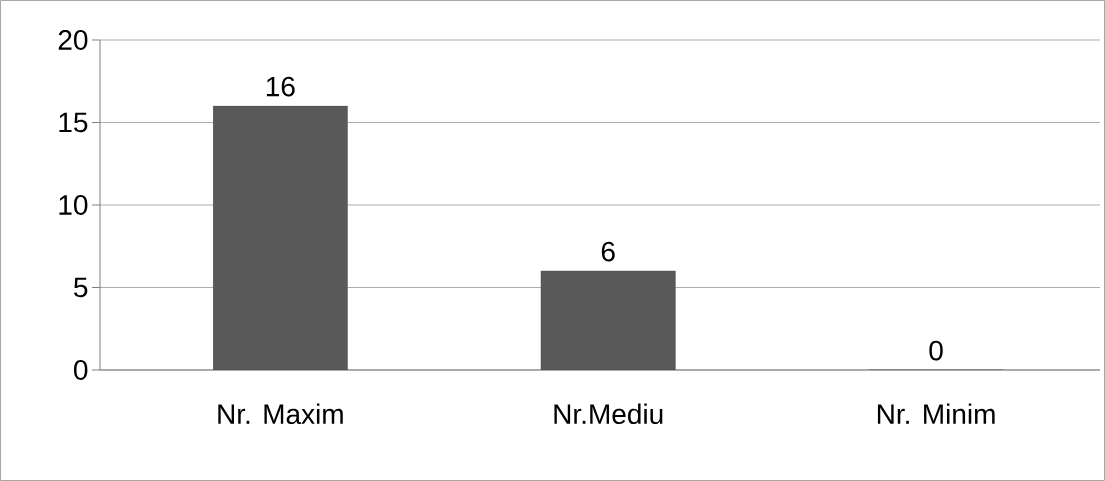 This screenshot has width=1105, height=481. What do you see at coordinates (81, 287) in the screenshot?
I see `y-tick-label: 5` at bounding box center [81, 287].